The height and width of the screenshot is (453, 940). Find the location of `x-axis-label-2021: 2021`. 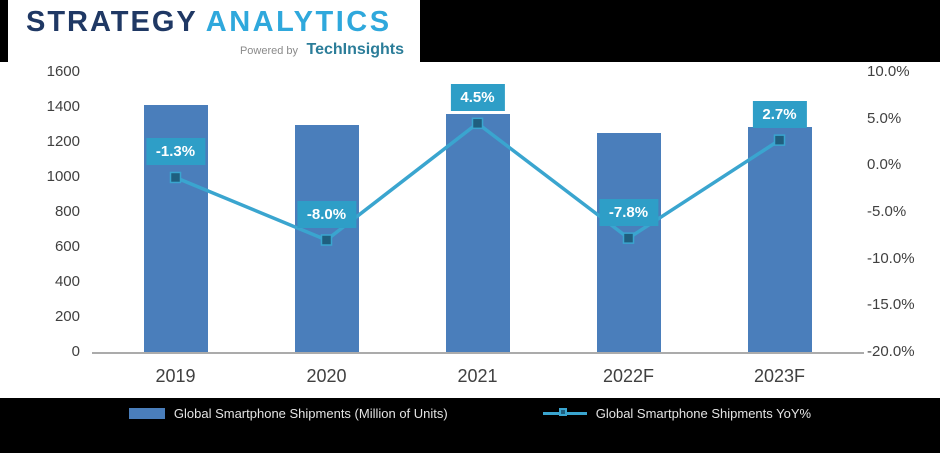

x-axis-label-2021: 2021 is located at coordinates (477, 376).